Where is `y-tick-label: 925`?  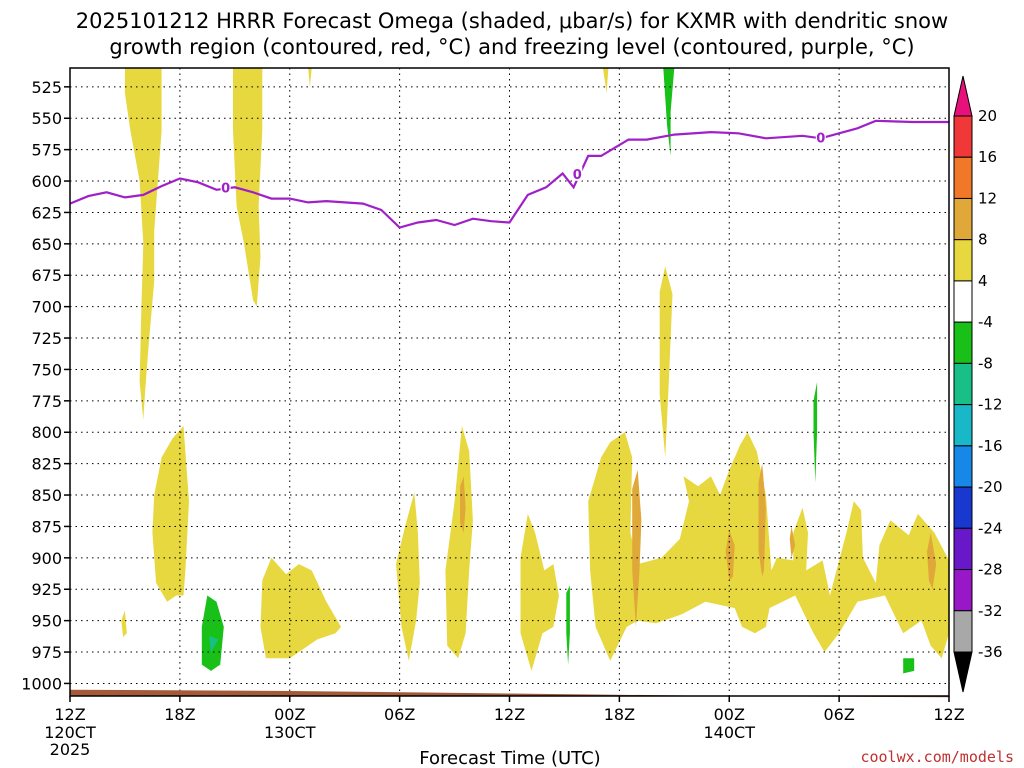
y-tick-label: 925 is located at coordinates (46, 589).